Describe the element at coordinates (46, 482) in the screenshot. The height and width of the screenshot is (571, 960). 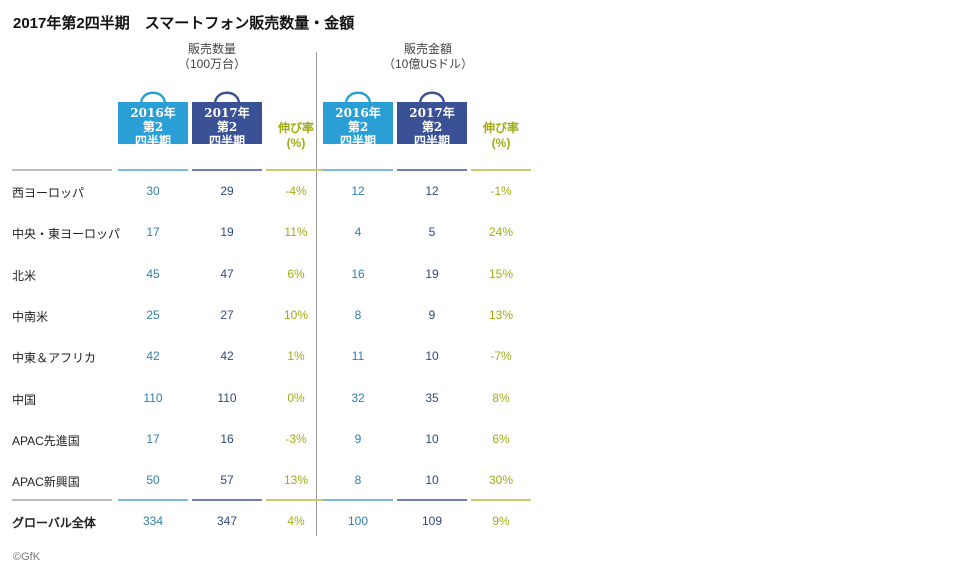
I see `region-label: APAC新興国` at that location.